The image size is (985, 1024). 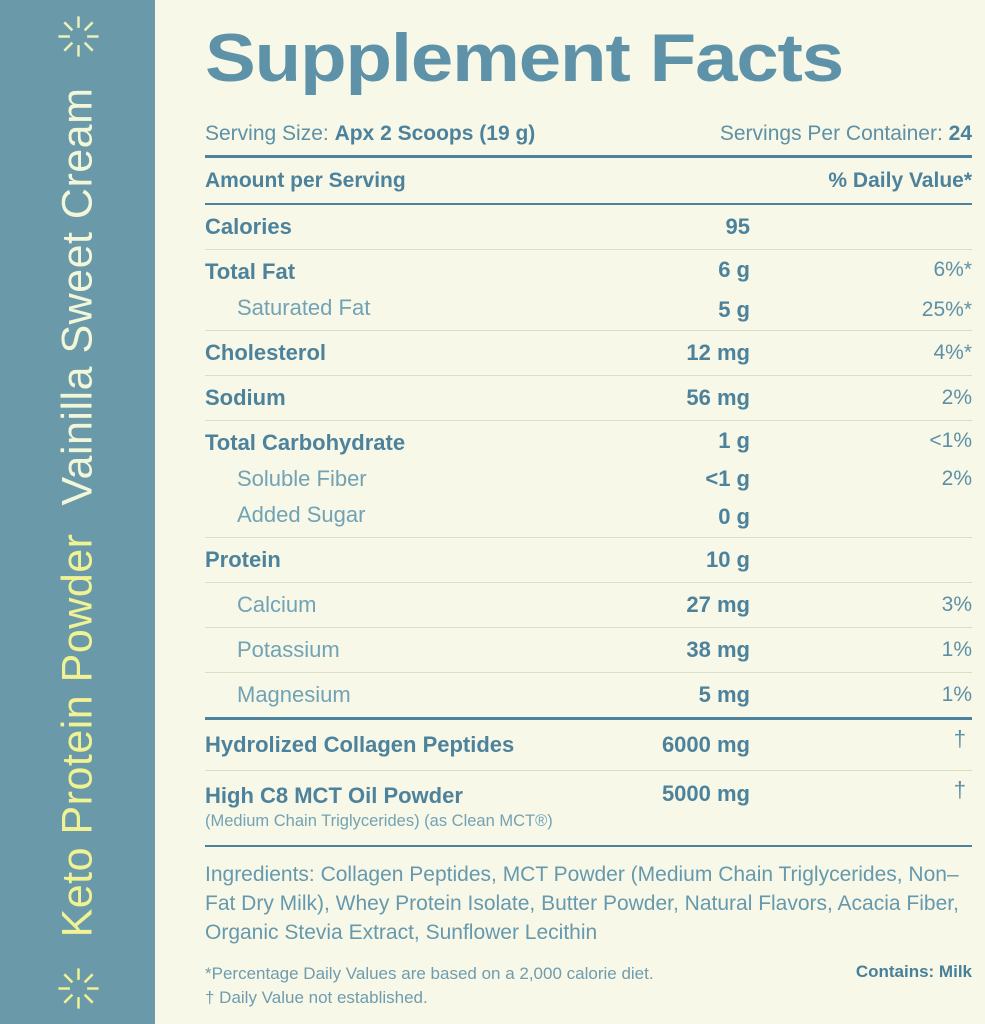 What do you see at coordinates (952, 269) in the screenshot?
I see `dv-value: 6%*` at bounding box center [952, 269].